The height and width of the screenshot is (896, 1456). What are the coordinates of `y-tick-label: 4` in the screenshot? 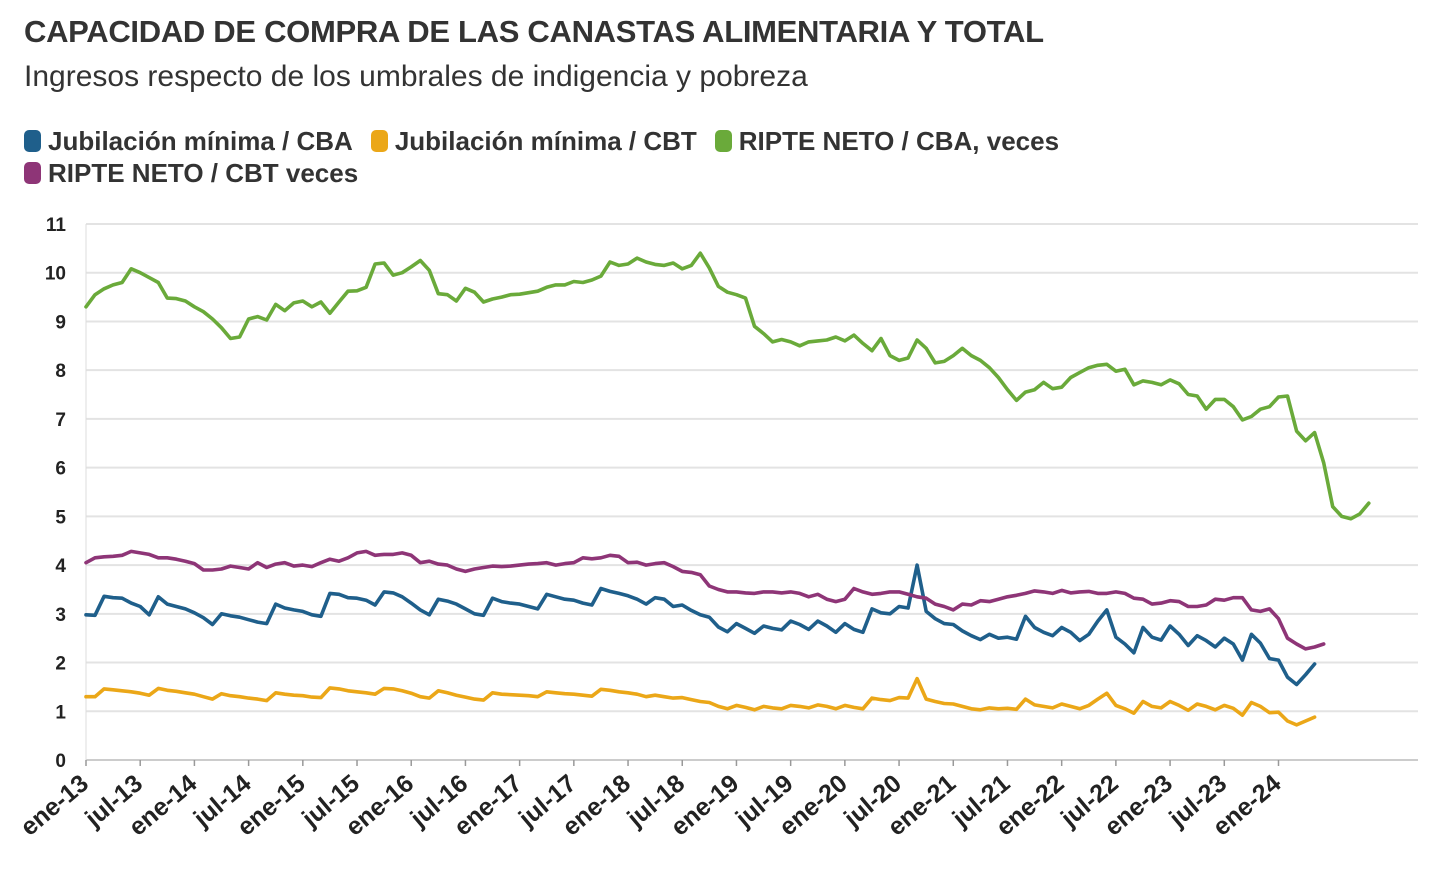 It's located at (60, 566).